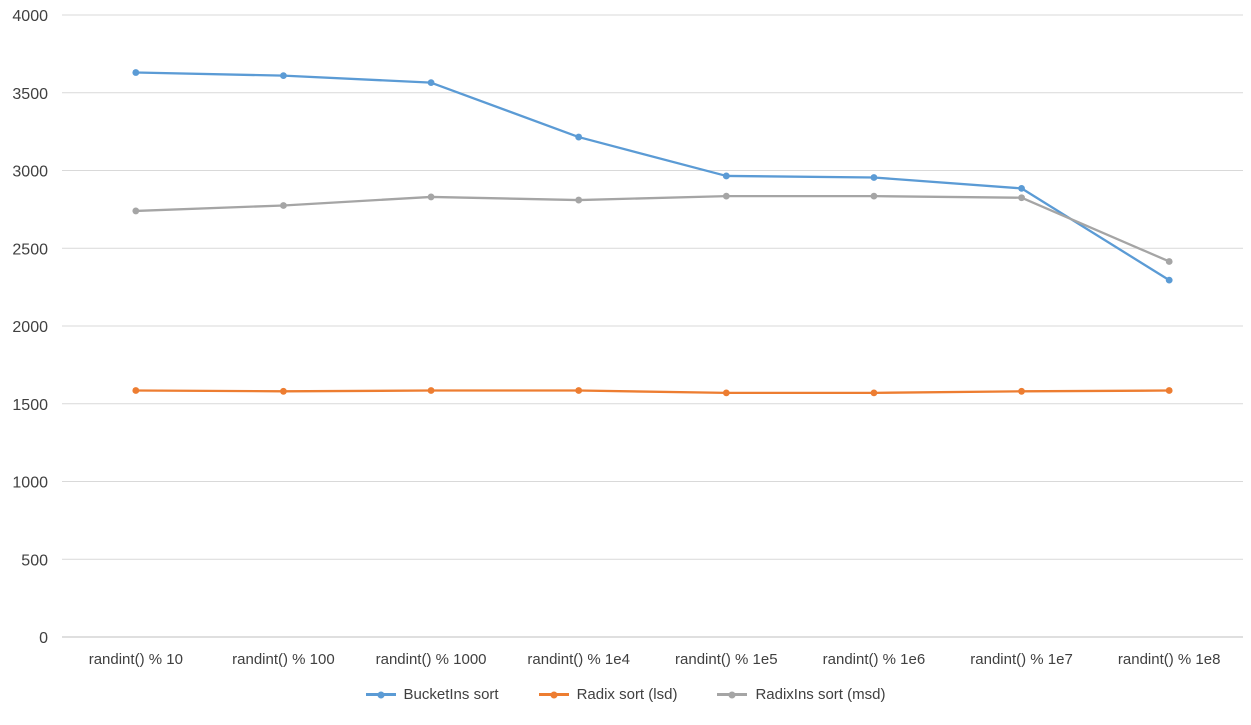 Image resolution: width=1251 pixels, height=725 pixels. Describe the element at coordinates (30, 405) in the screenshot. I see `y-tick-label: 1500` at that location.